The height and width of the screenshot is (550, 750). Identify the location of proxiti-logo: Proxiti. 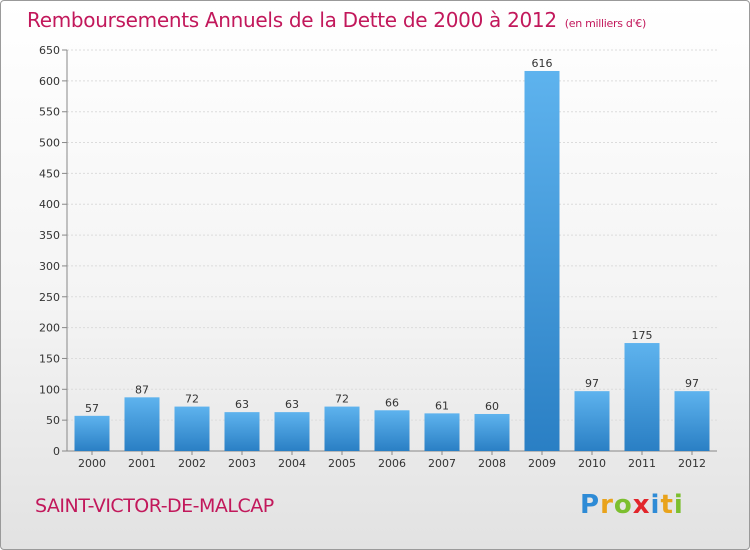
(632, 505).